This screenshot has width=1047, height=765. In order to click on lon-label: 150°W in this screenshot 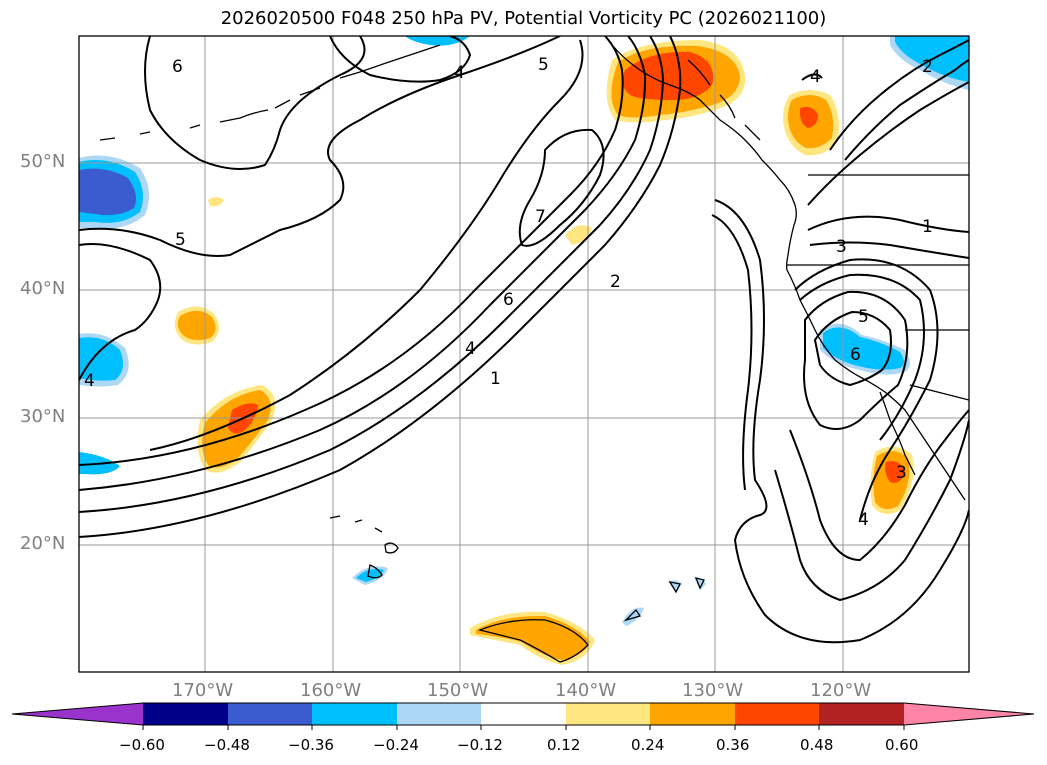, I will do `click(458, 690)`.